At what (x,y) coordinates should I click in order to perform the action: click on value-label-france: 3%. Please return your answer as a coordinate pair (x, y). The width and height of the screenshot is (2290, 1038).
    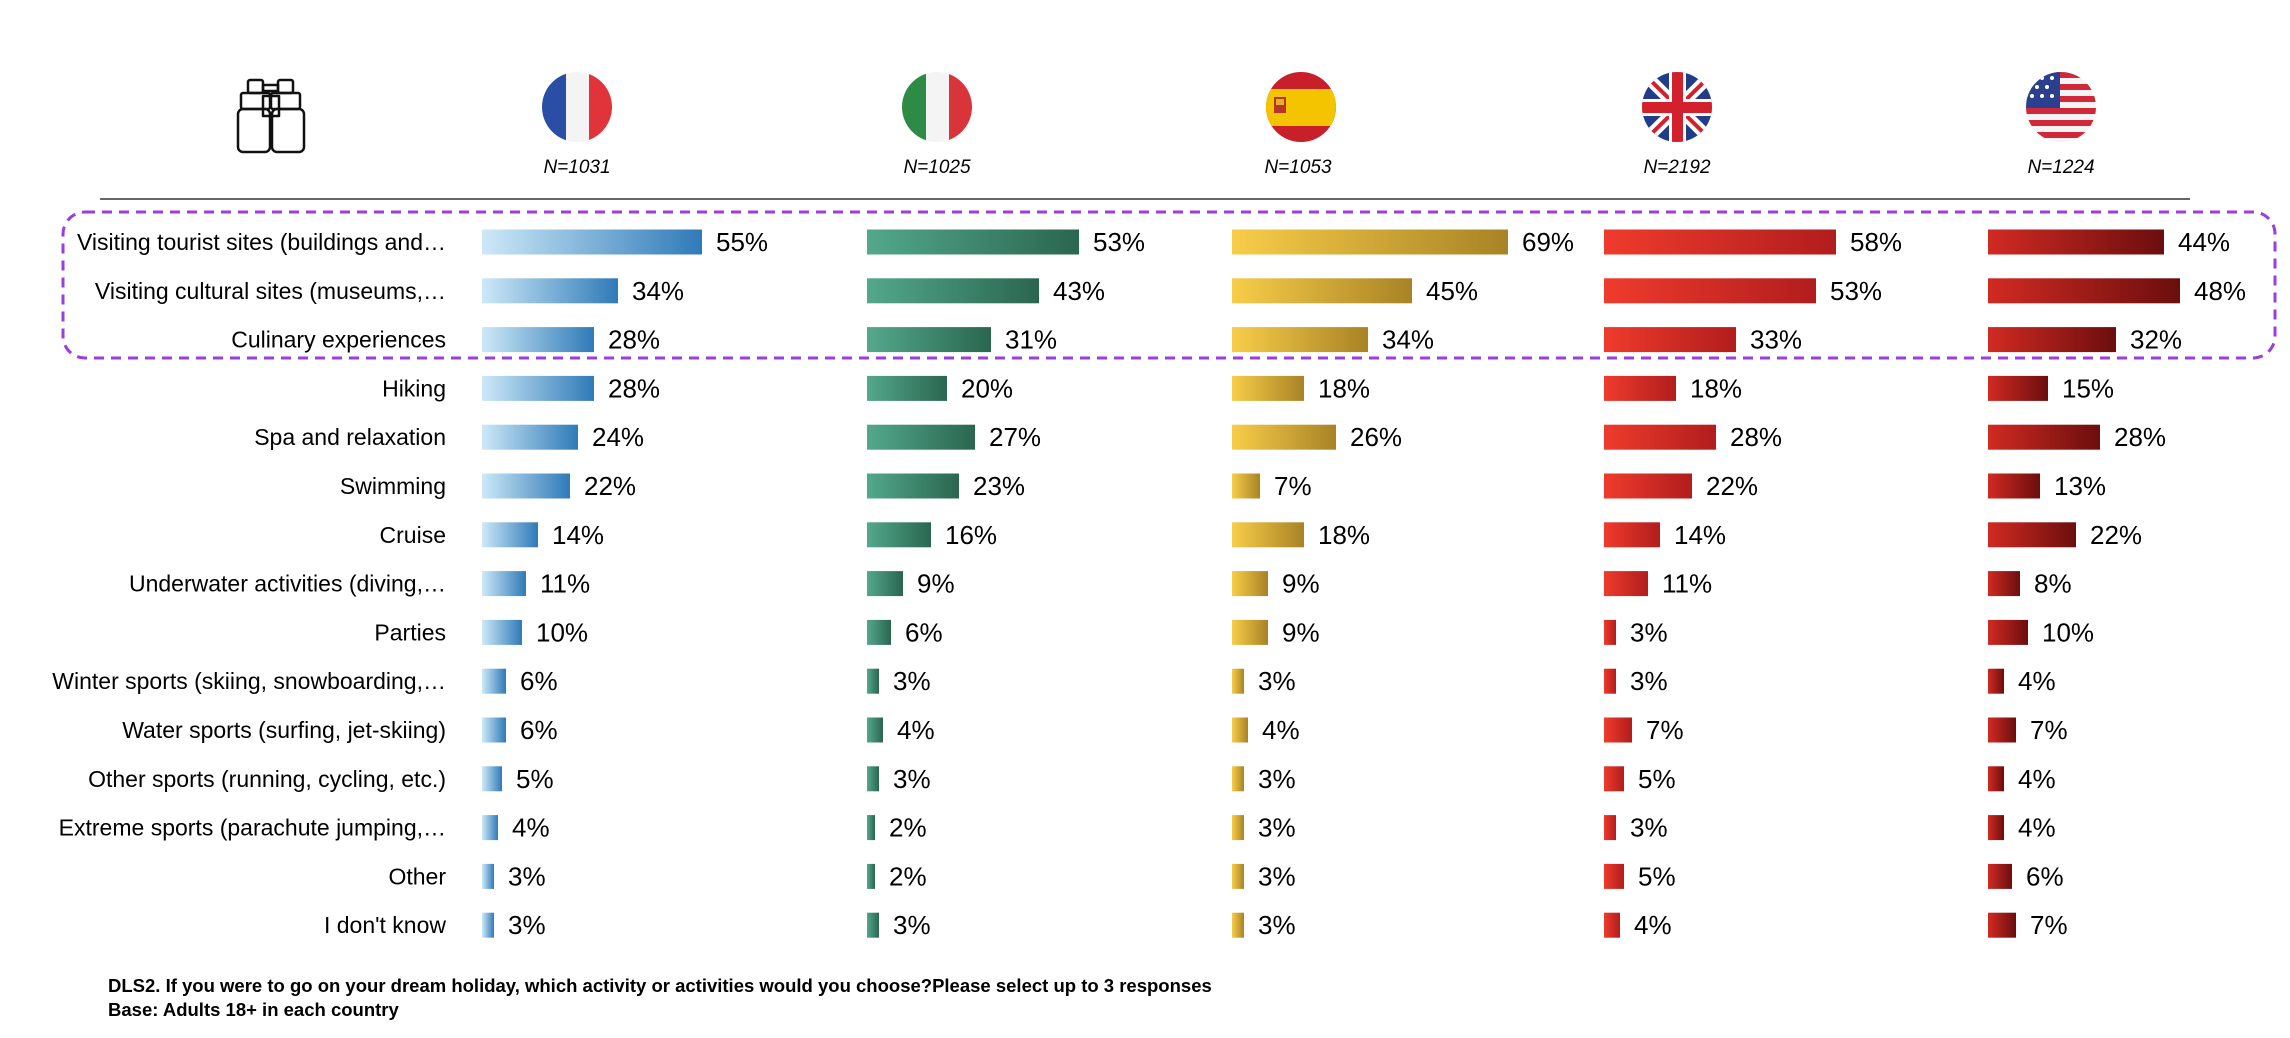
    Looking at the image, I should click on (527, 876).